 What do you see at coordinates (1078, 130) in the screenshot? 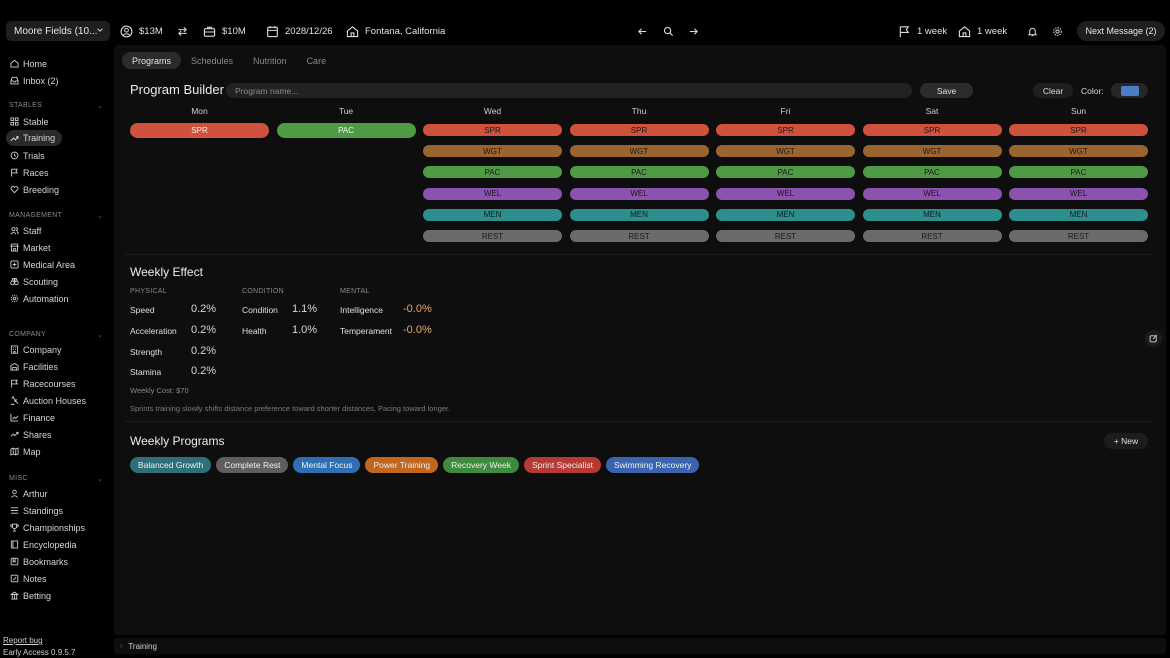
I see `schedule-slot-sun-spr: SPR` at bounding box center [1078, 130].